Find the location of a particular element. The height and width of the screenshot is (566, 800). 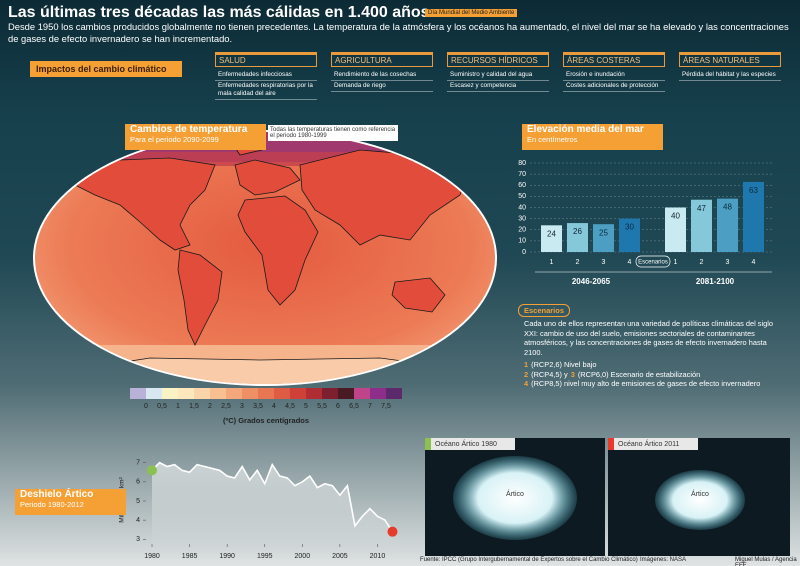

scenario-text: (RCP4,5) y is located at coordinates (549, 374).